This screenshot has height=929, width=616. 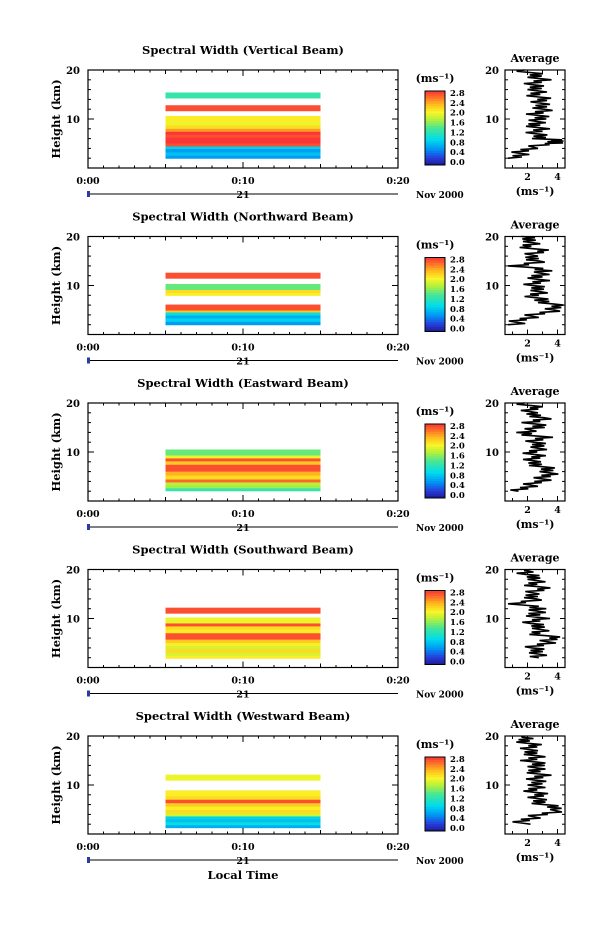 What do you see at coordinates (56, 118) in the screenshot?
I see `y-axis-label: Height (km)` at bounding box center [56, 118].